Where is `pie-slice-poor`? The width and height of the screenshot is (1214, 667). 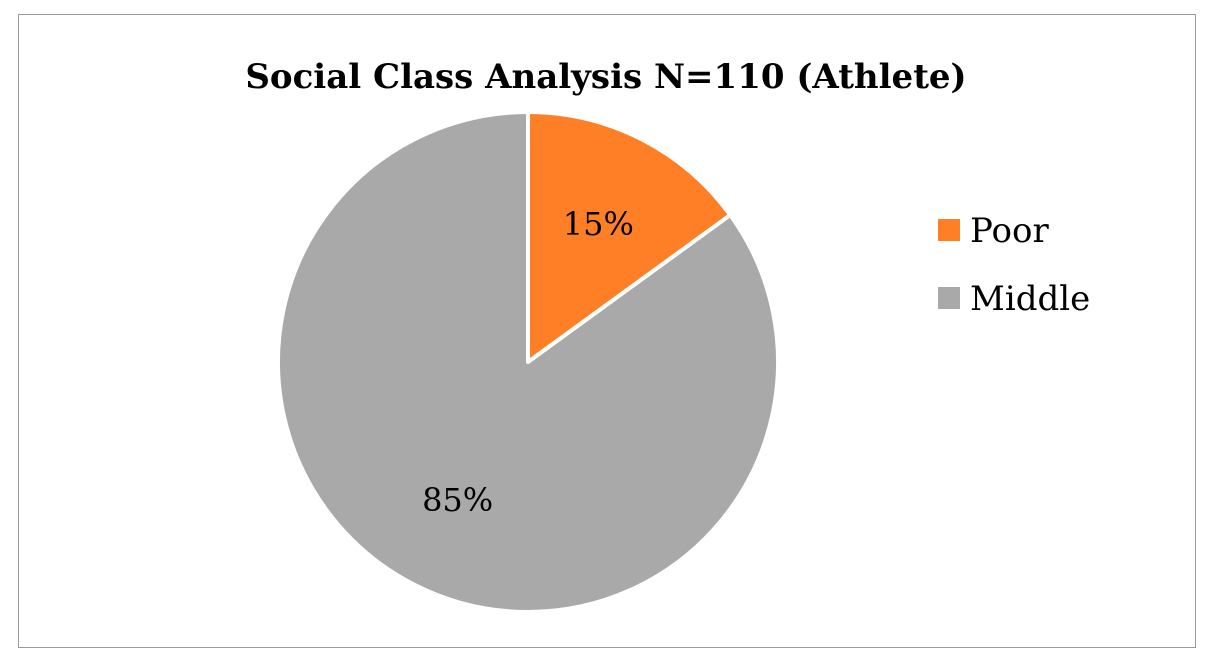 pie-slice-poor is located at coordinates (629, 237).